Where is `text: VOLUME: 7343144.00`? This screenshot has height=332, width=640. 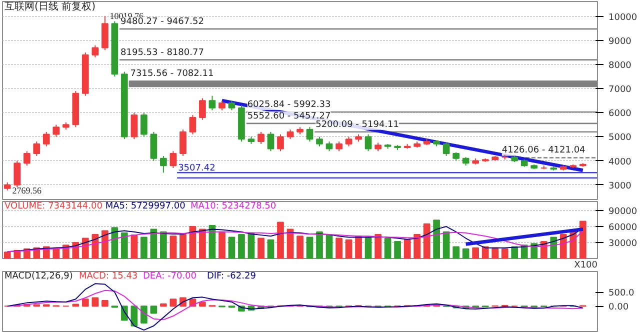 text: VOLUME: 7343144.00 is located at coordinates (53, 207).